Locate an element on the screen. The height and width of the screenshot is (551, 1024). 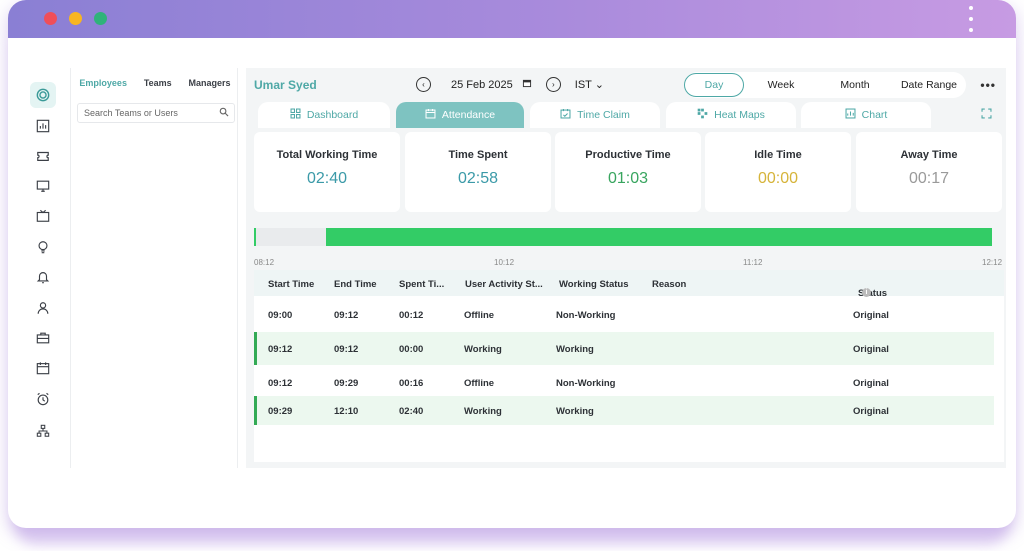
minimize-window-button is located at coordinates (75, 18).